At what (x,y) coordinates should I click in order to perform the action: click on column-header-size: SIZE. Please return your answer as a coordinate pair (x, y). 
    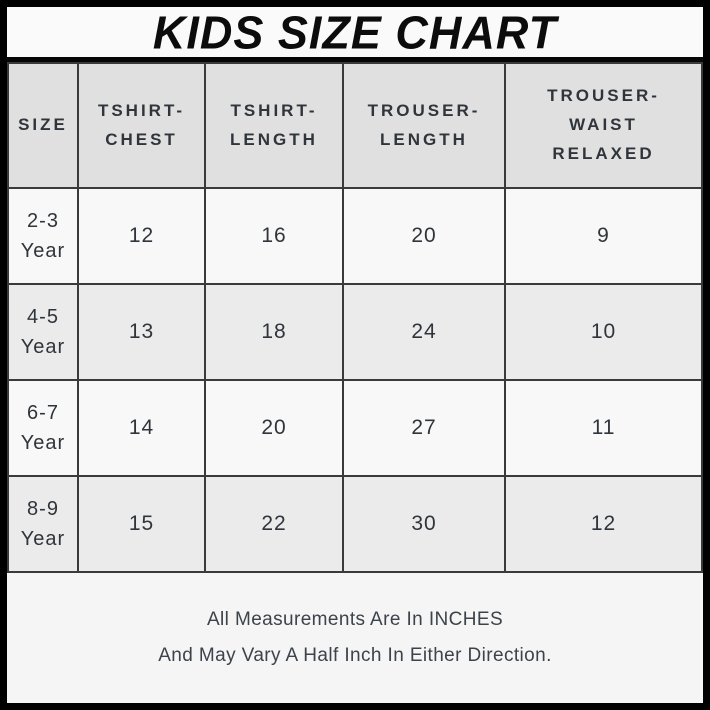
    Looking at the image, I should click on (43, 125).